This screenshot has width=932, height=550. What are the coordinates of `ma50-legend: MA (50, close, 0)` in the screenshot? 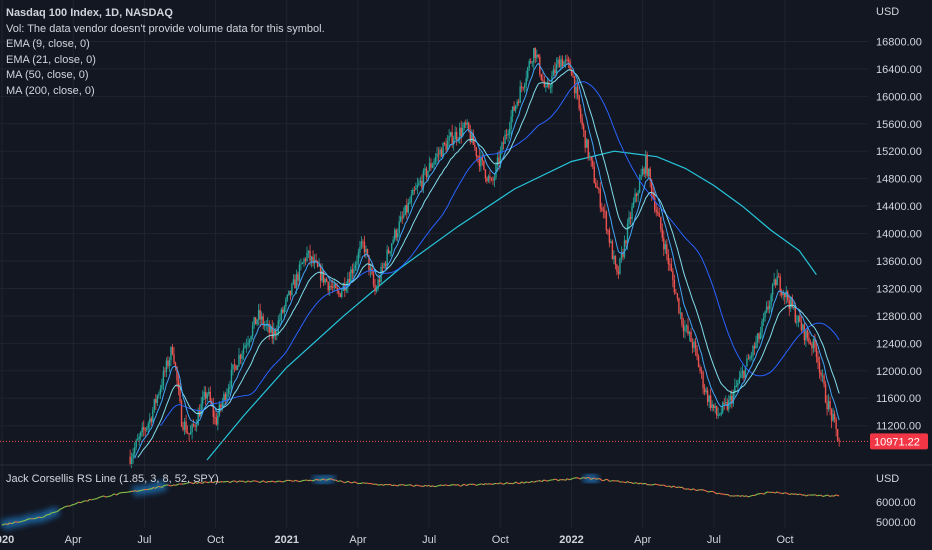 It's located at (47, 75).